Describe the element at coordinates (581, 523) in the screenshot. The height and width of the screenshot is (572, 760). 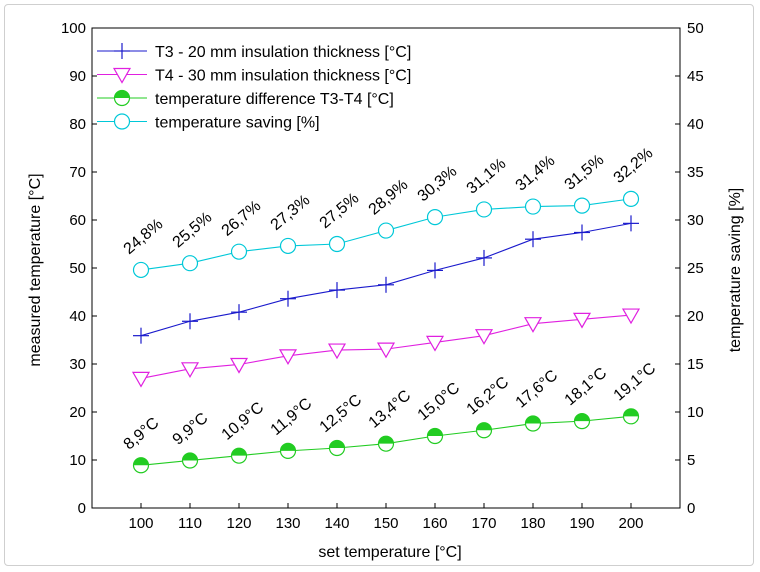
I see `x-tick-label: 190` at that location.